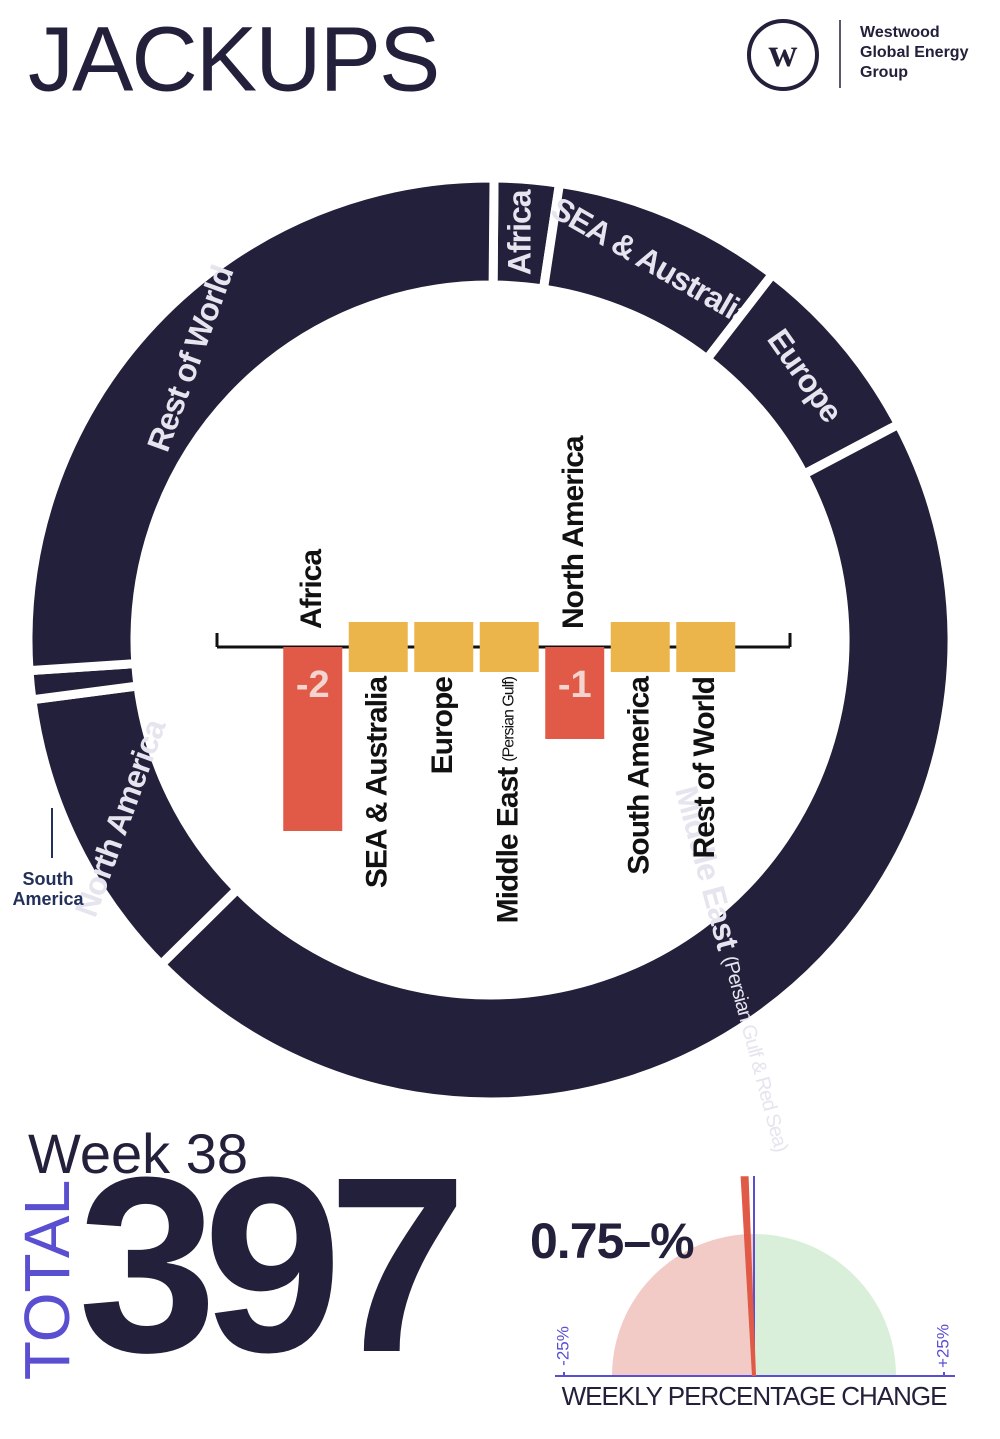  Describe the element at coordinates (884, 72) in the screenshot. I see `logo-text: Group` at that location.